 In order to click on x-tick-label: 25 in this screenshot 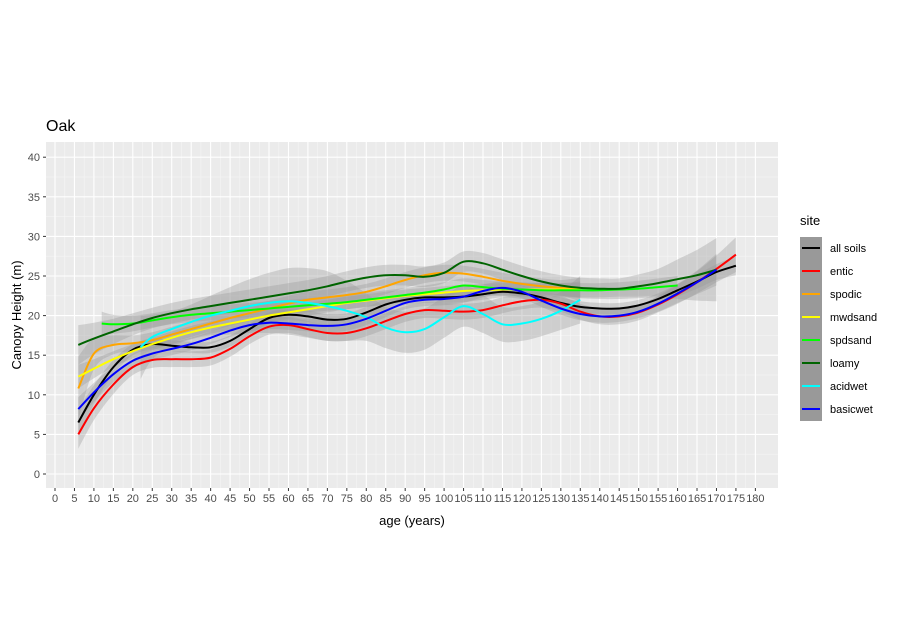, I will do `click(152, 499)`.